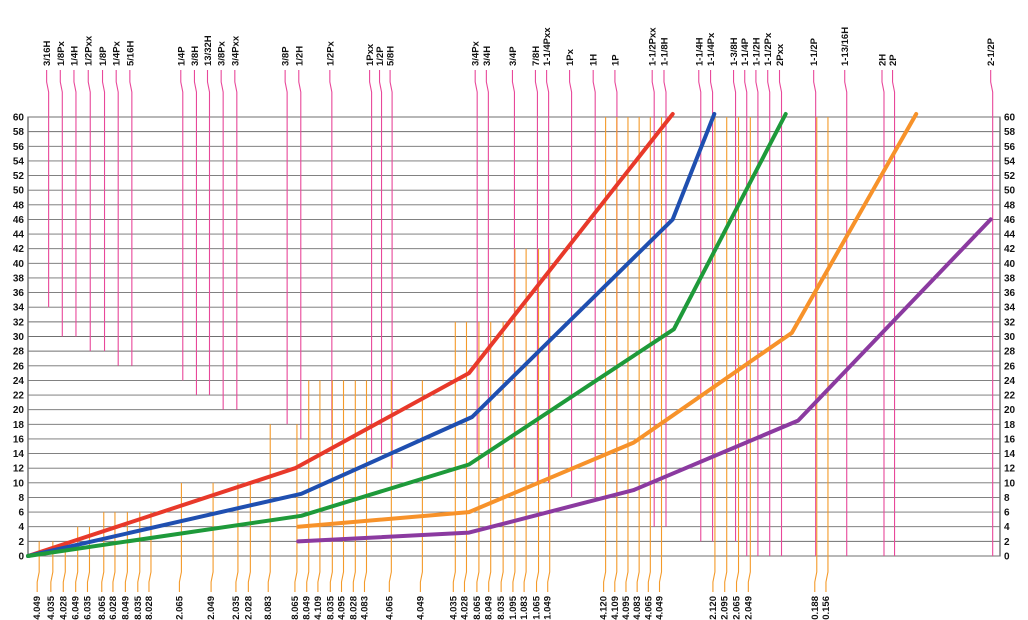 This screenshot has width=1028, height=620. What do you see at coordinates (19, 322) in the screenshot?
I see `y-tick-label-left: 32` at bounding box center [19, 322].